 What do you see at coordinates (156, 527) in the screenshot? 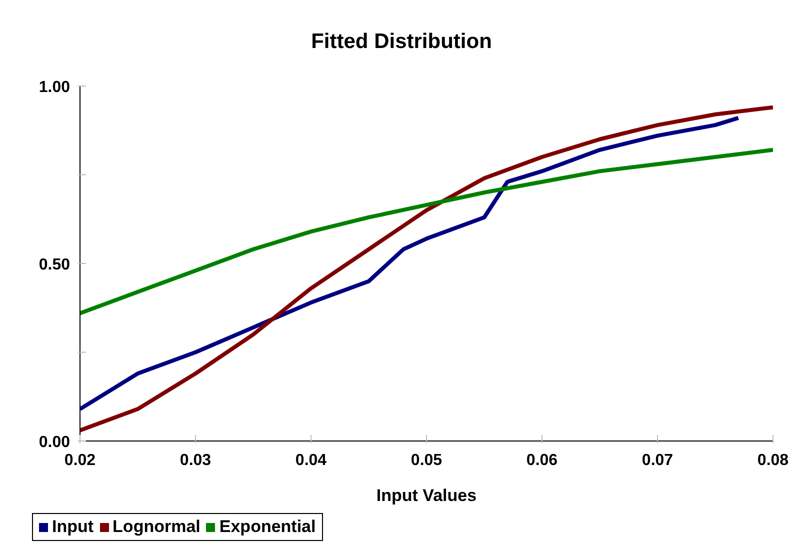
I see `legend-label: Lognormal` at bounding box center [156, 527].